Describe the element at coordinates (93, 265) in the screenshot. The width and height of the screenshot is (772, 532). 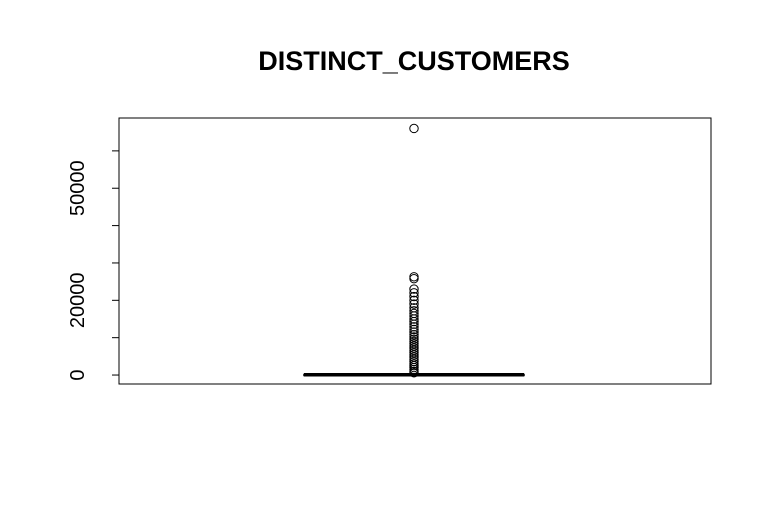
I see `y-axis: 0 20000 50000` at that location.